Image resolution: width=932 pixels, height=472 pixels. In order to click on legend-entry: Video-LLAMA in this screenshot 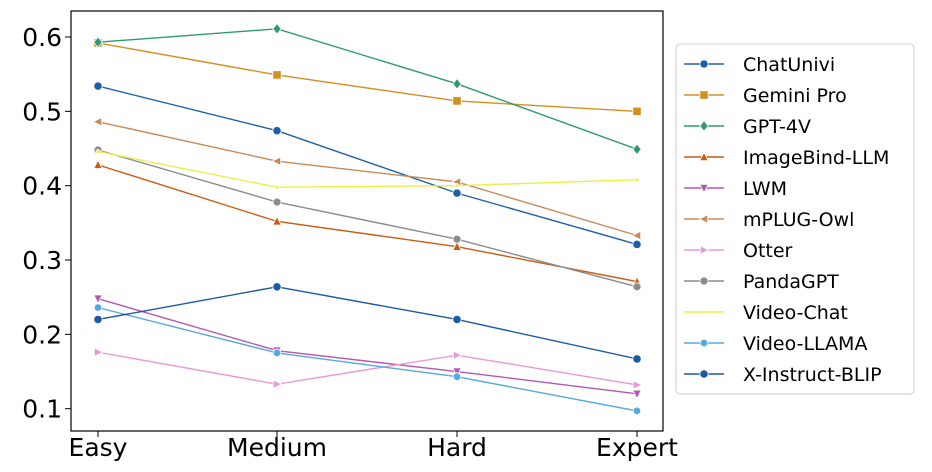, I will do `click(775, 344)`.